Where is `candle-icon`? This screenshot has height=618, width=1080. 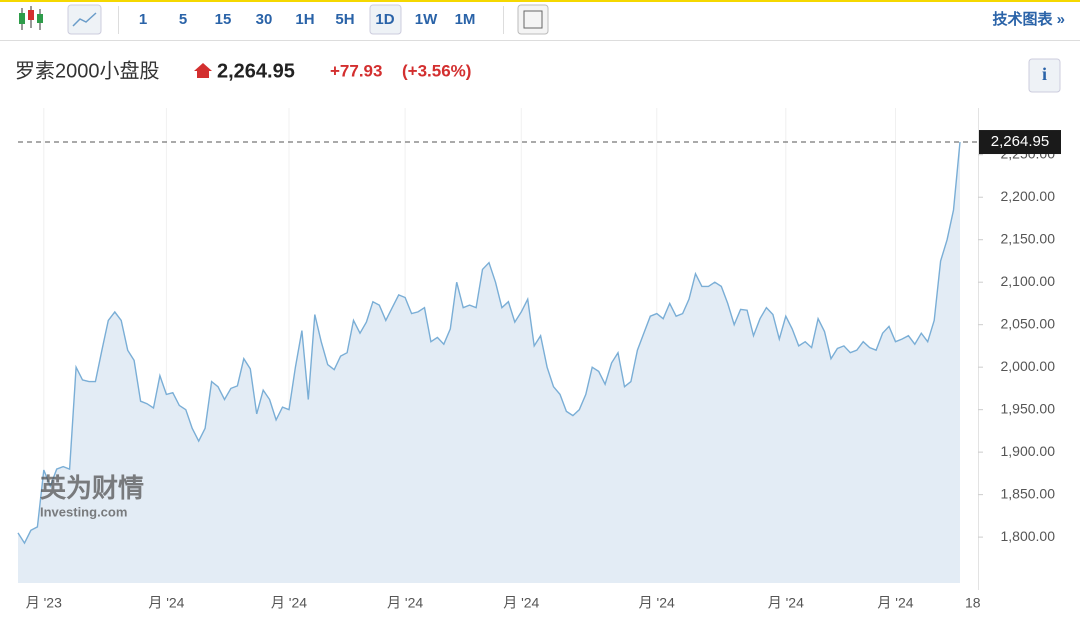
candle-icon is located at coordinates (31, 18).